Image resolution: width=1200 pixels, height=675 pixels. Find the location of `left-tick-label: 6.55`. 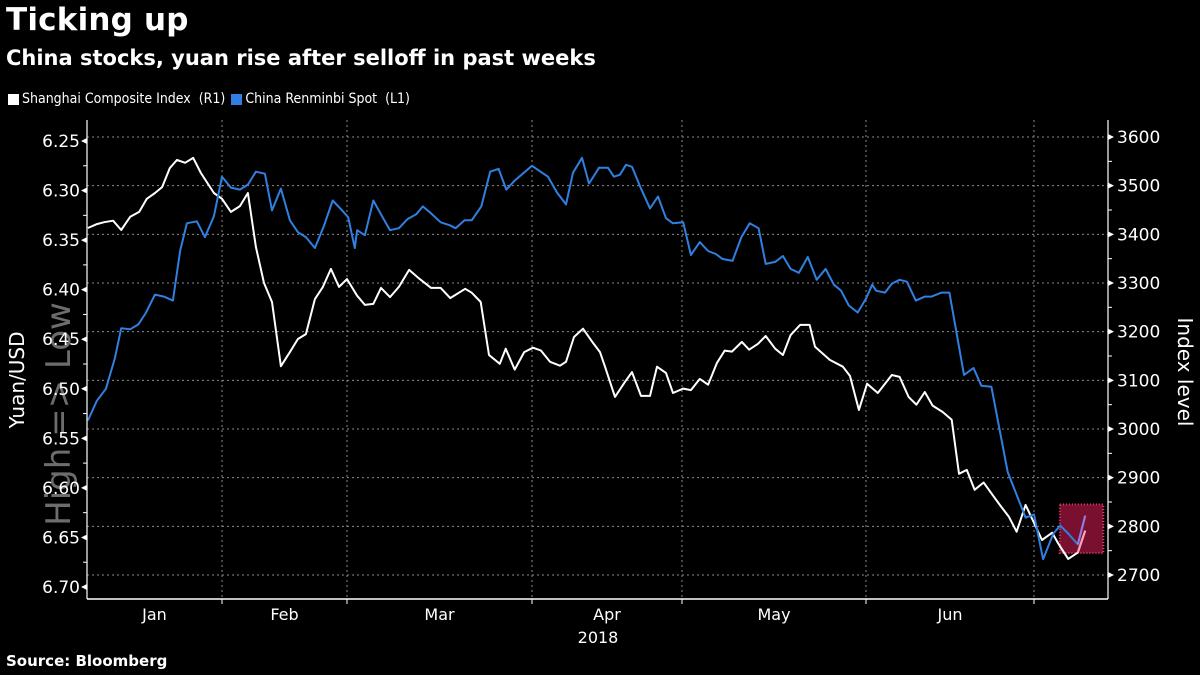

left-tick-label: 6.55 is located at coordinates (61, 439).